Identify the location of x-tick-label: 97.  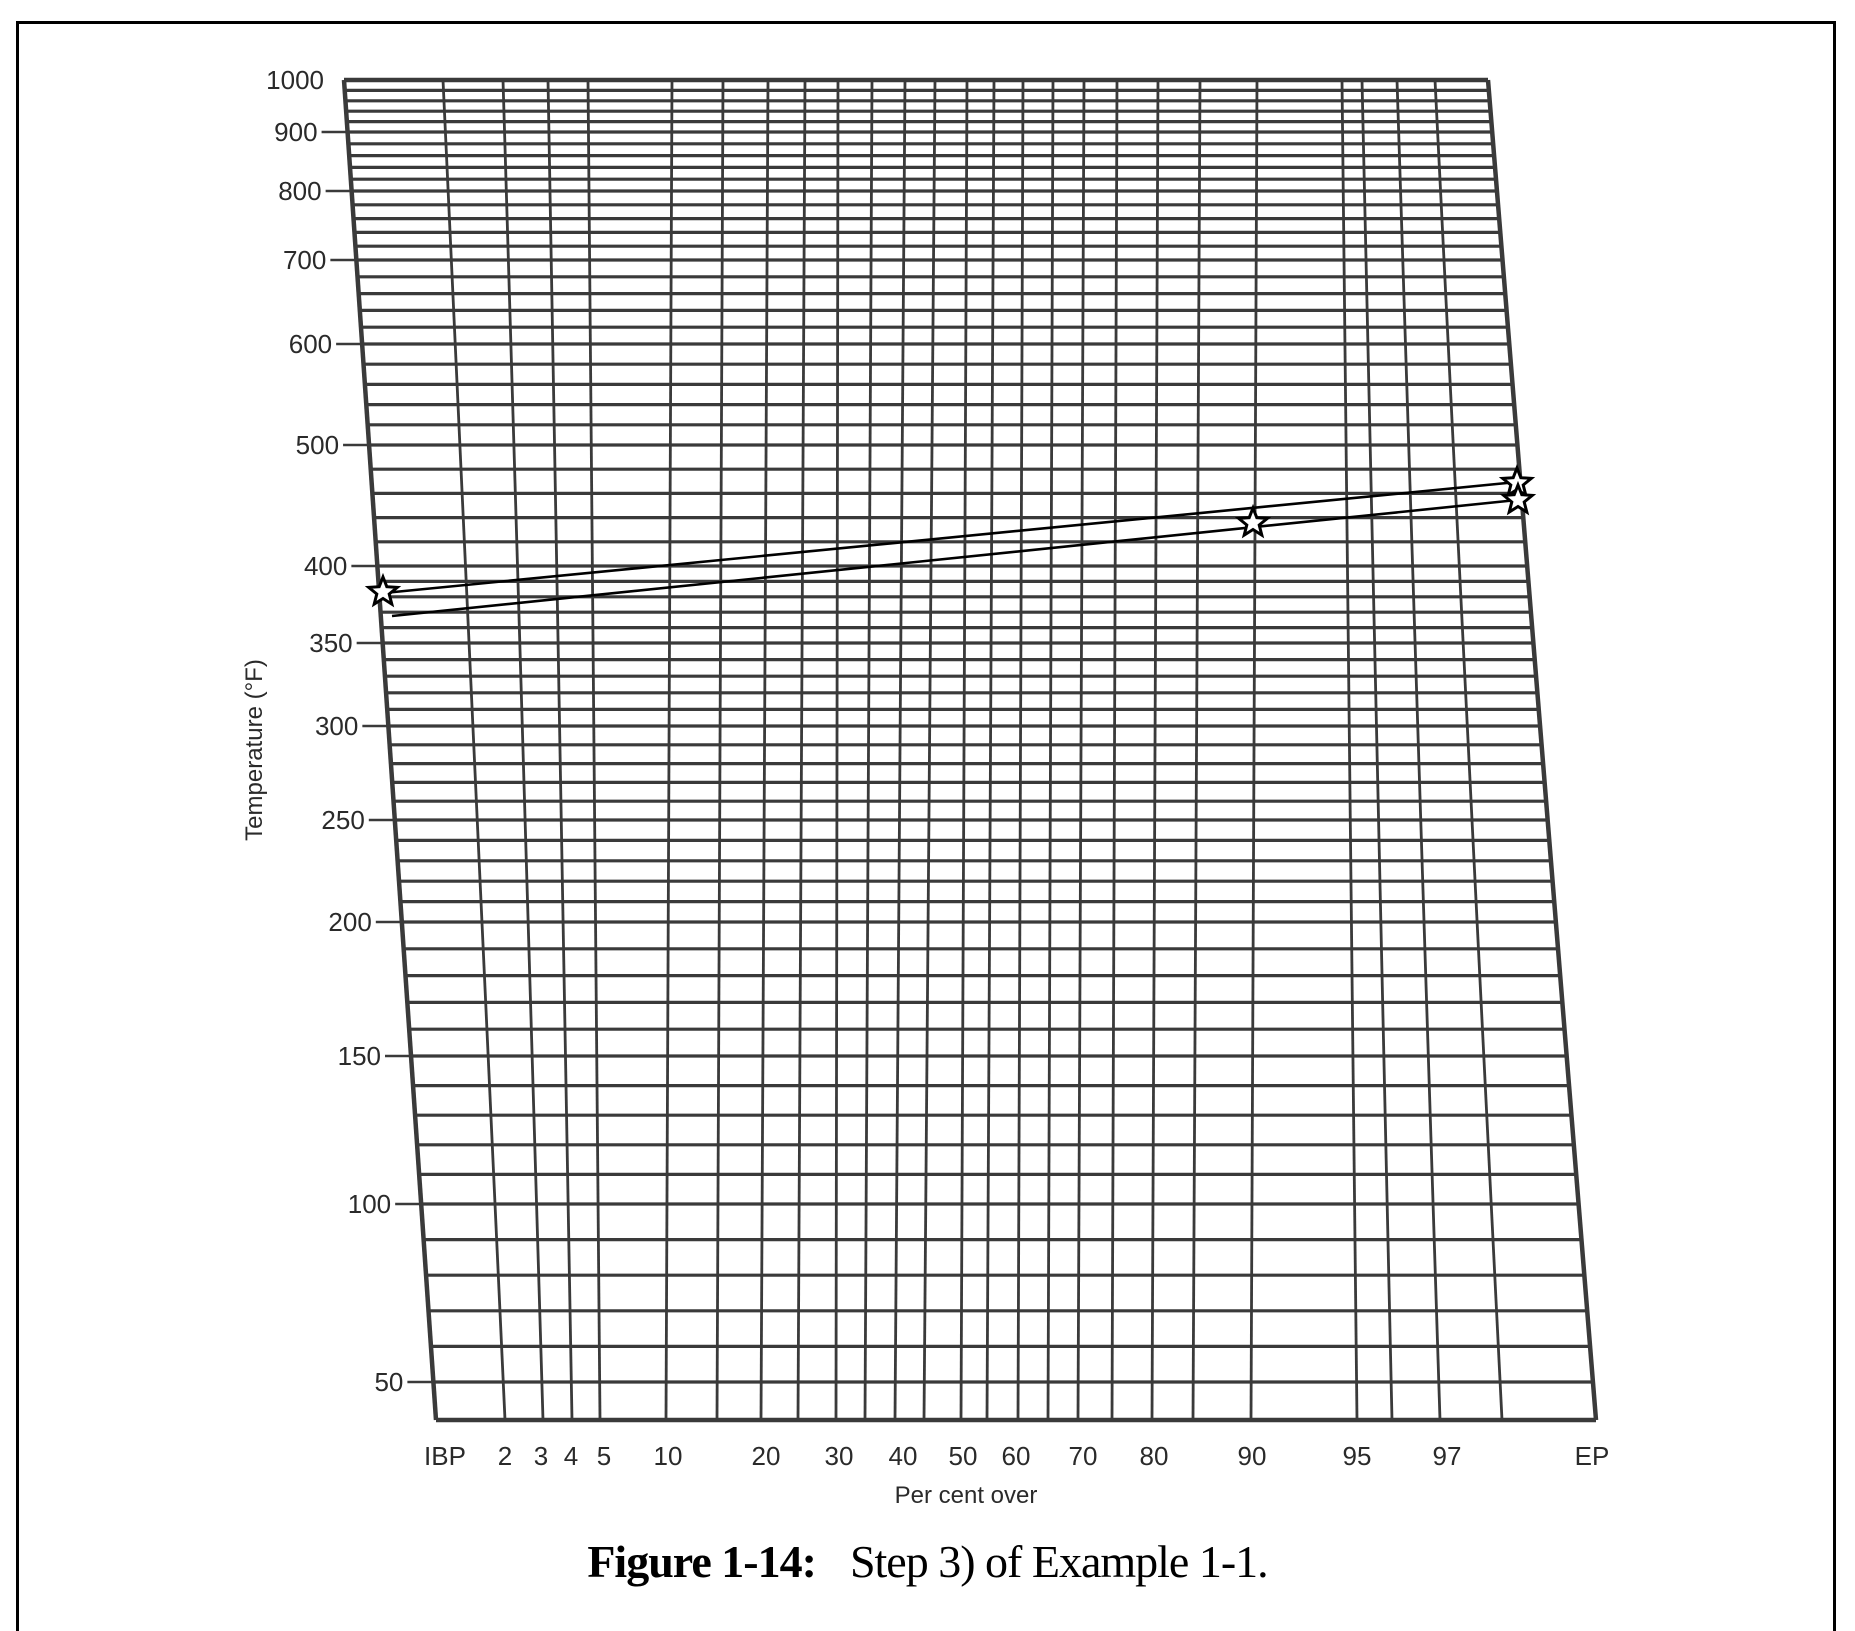
(1447, 1456).